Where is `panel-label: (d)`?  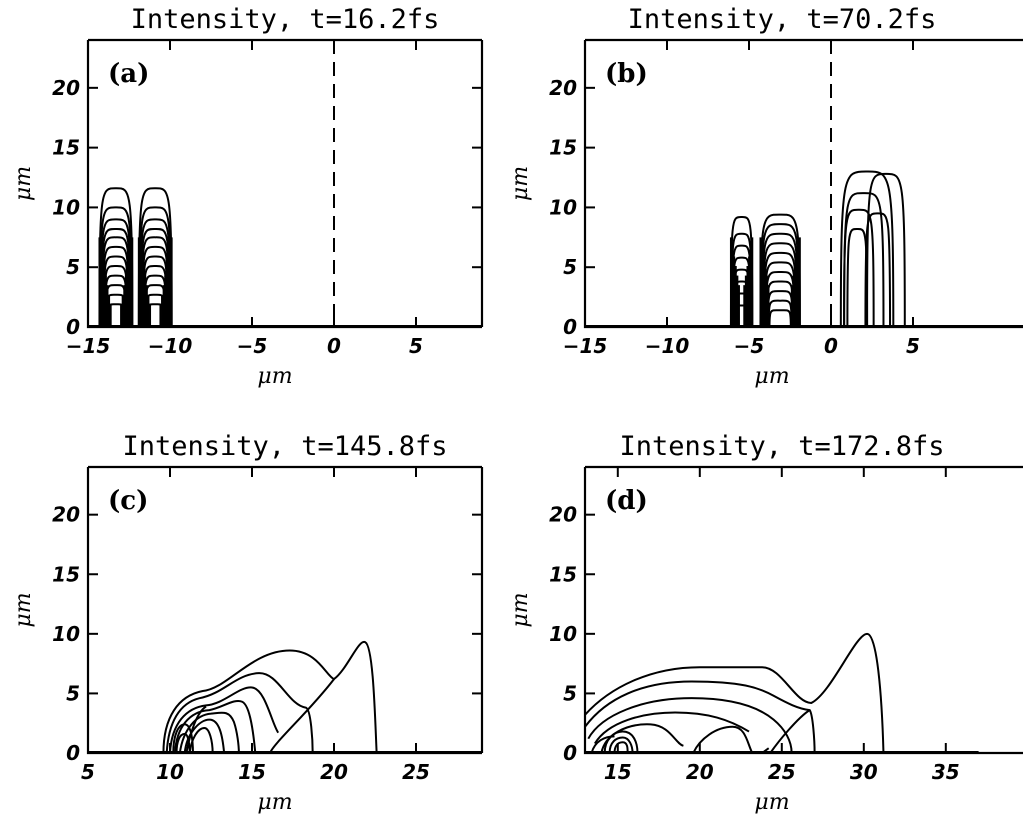
panel-label: (d) is located at coordinates (626, 501).